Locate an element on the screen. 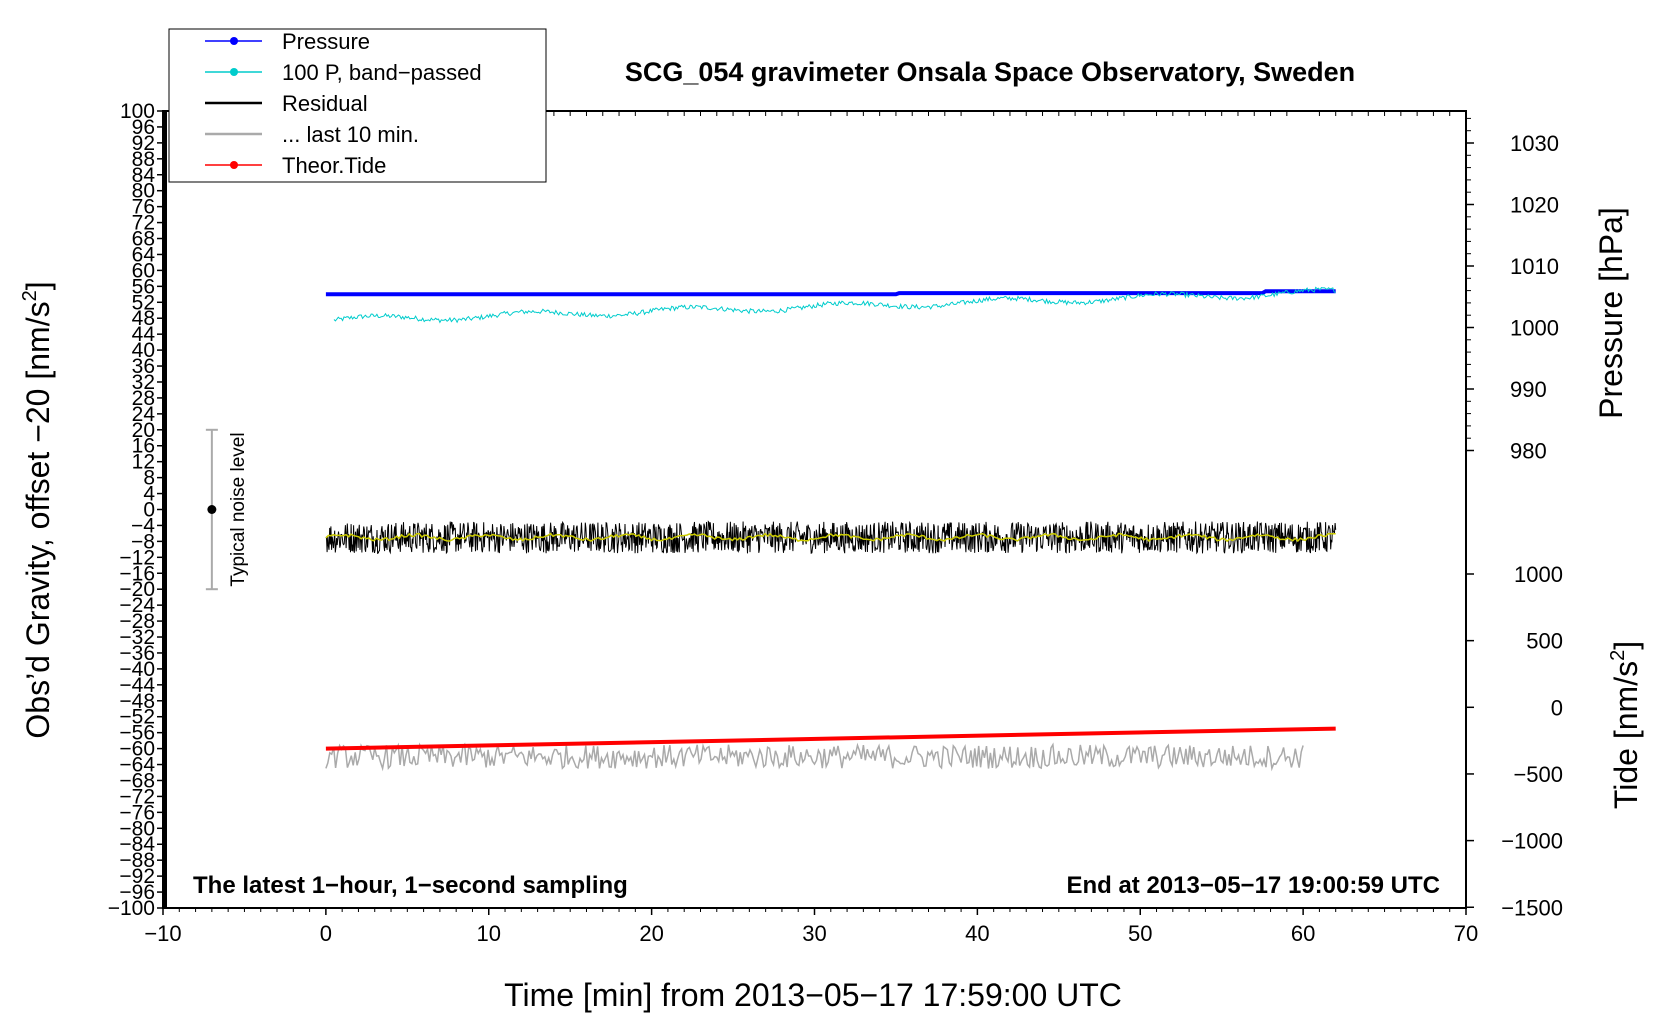 The height and width of the screenshot is (1020, 1660). pressure-tick-label: 1020 is located at coordinates (1534, 205).